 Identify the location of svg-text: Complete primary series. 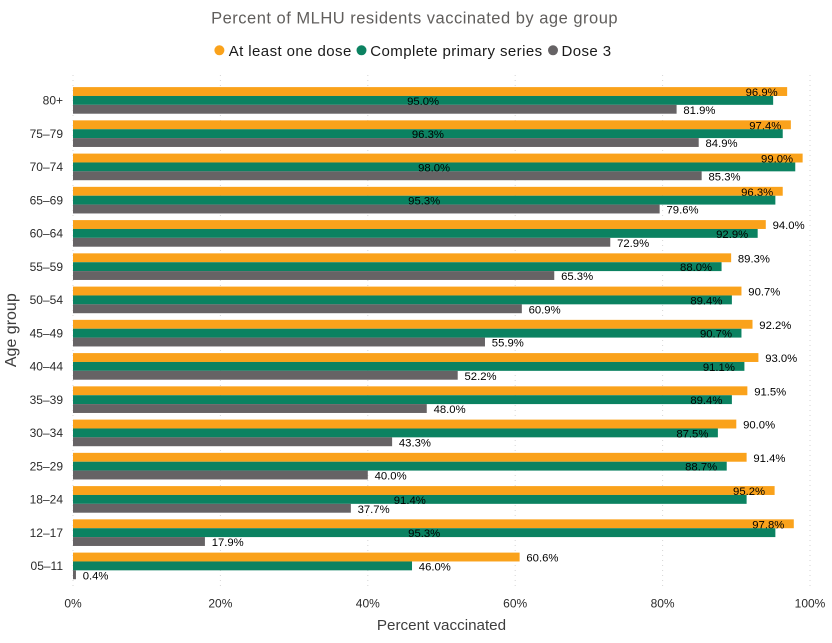
(456, 51).